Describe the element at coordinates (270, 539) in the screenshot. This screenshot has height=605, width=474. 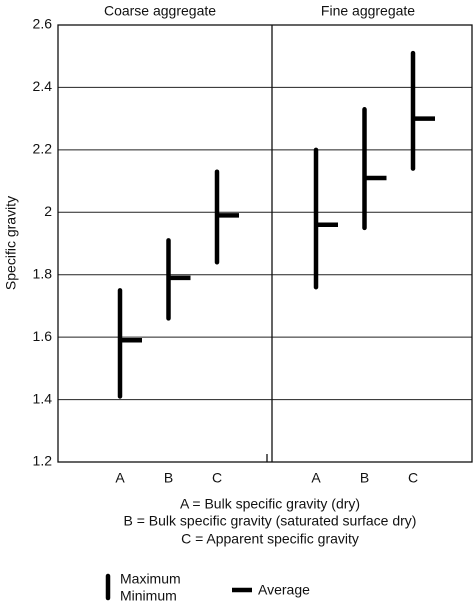
I see `note: C = Apparent specific gravity` at that location.